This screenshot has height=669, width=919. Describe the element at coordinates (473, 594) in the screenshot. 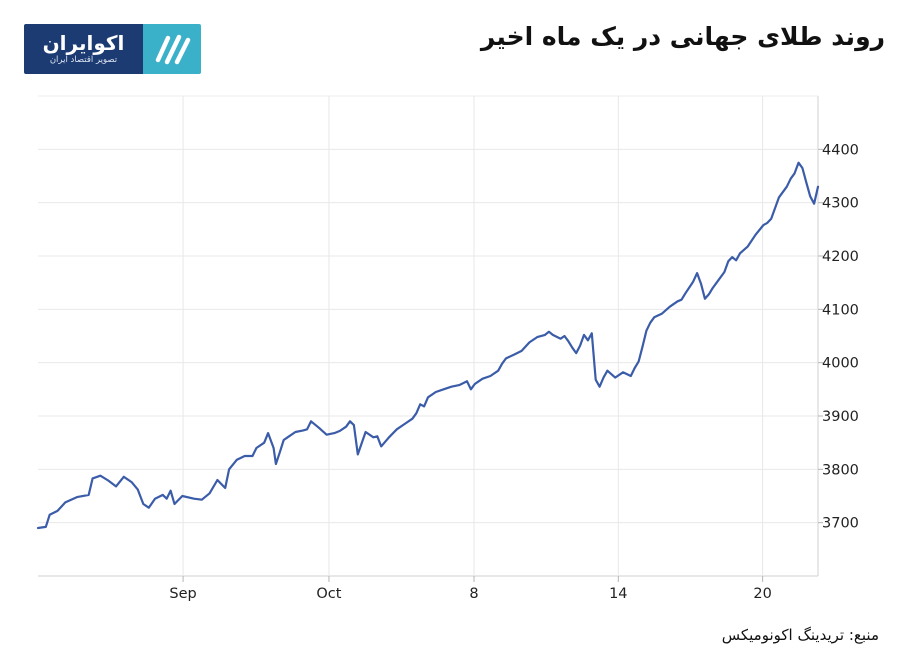

I see `x-tick-label: 8` at that location.